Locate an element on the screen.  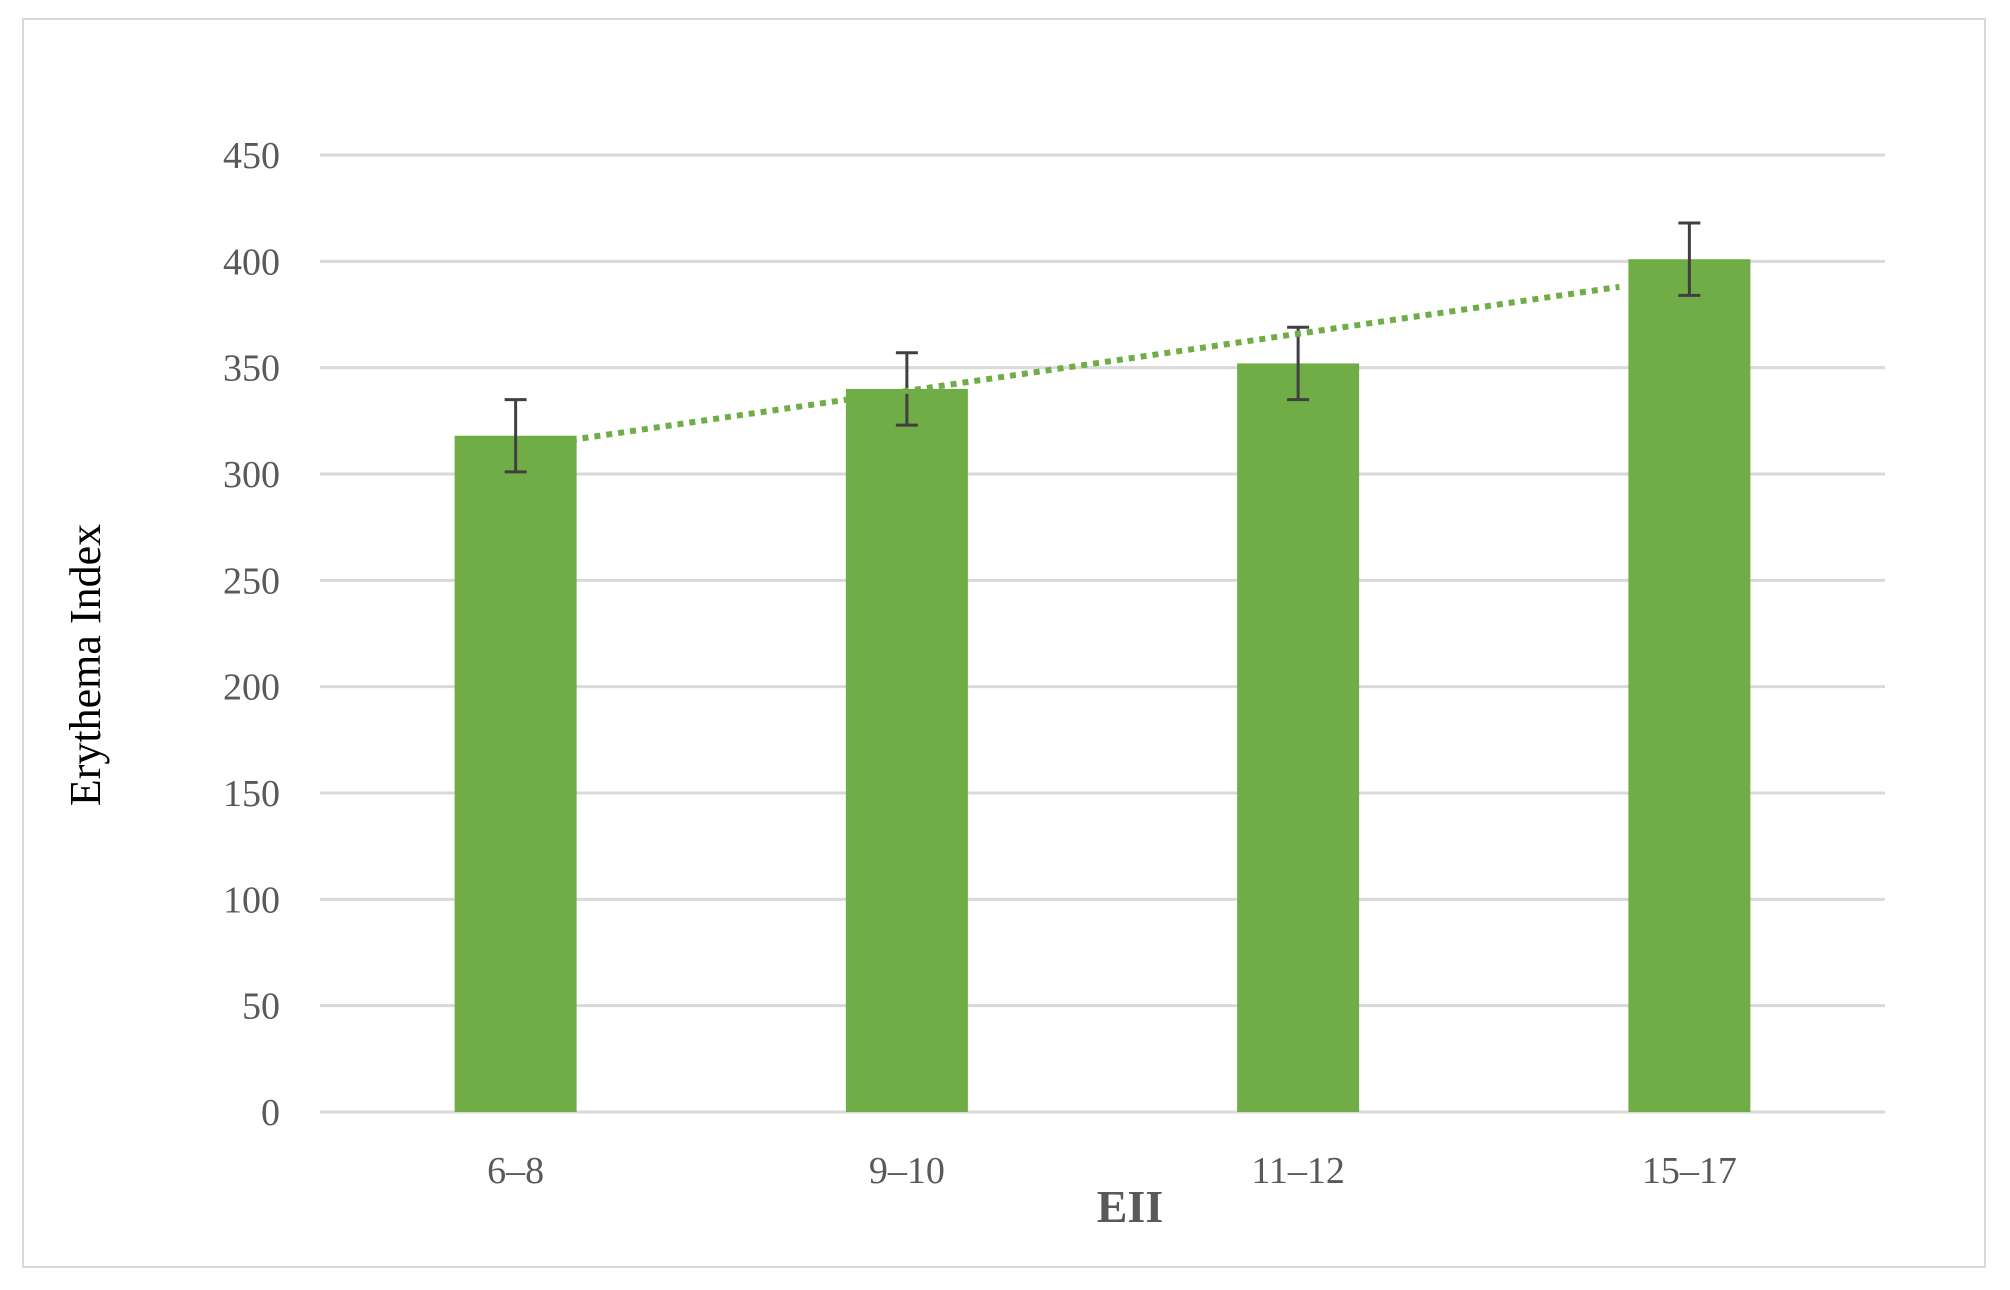
y-tick-label: 100 is located at coordinates (251, 900).